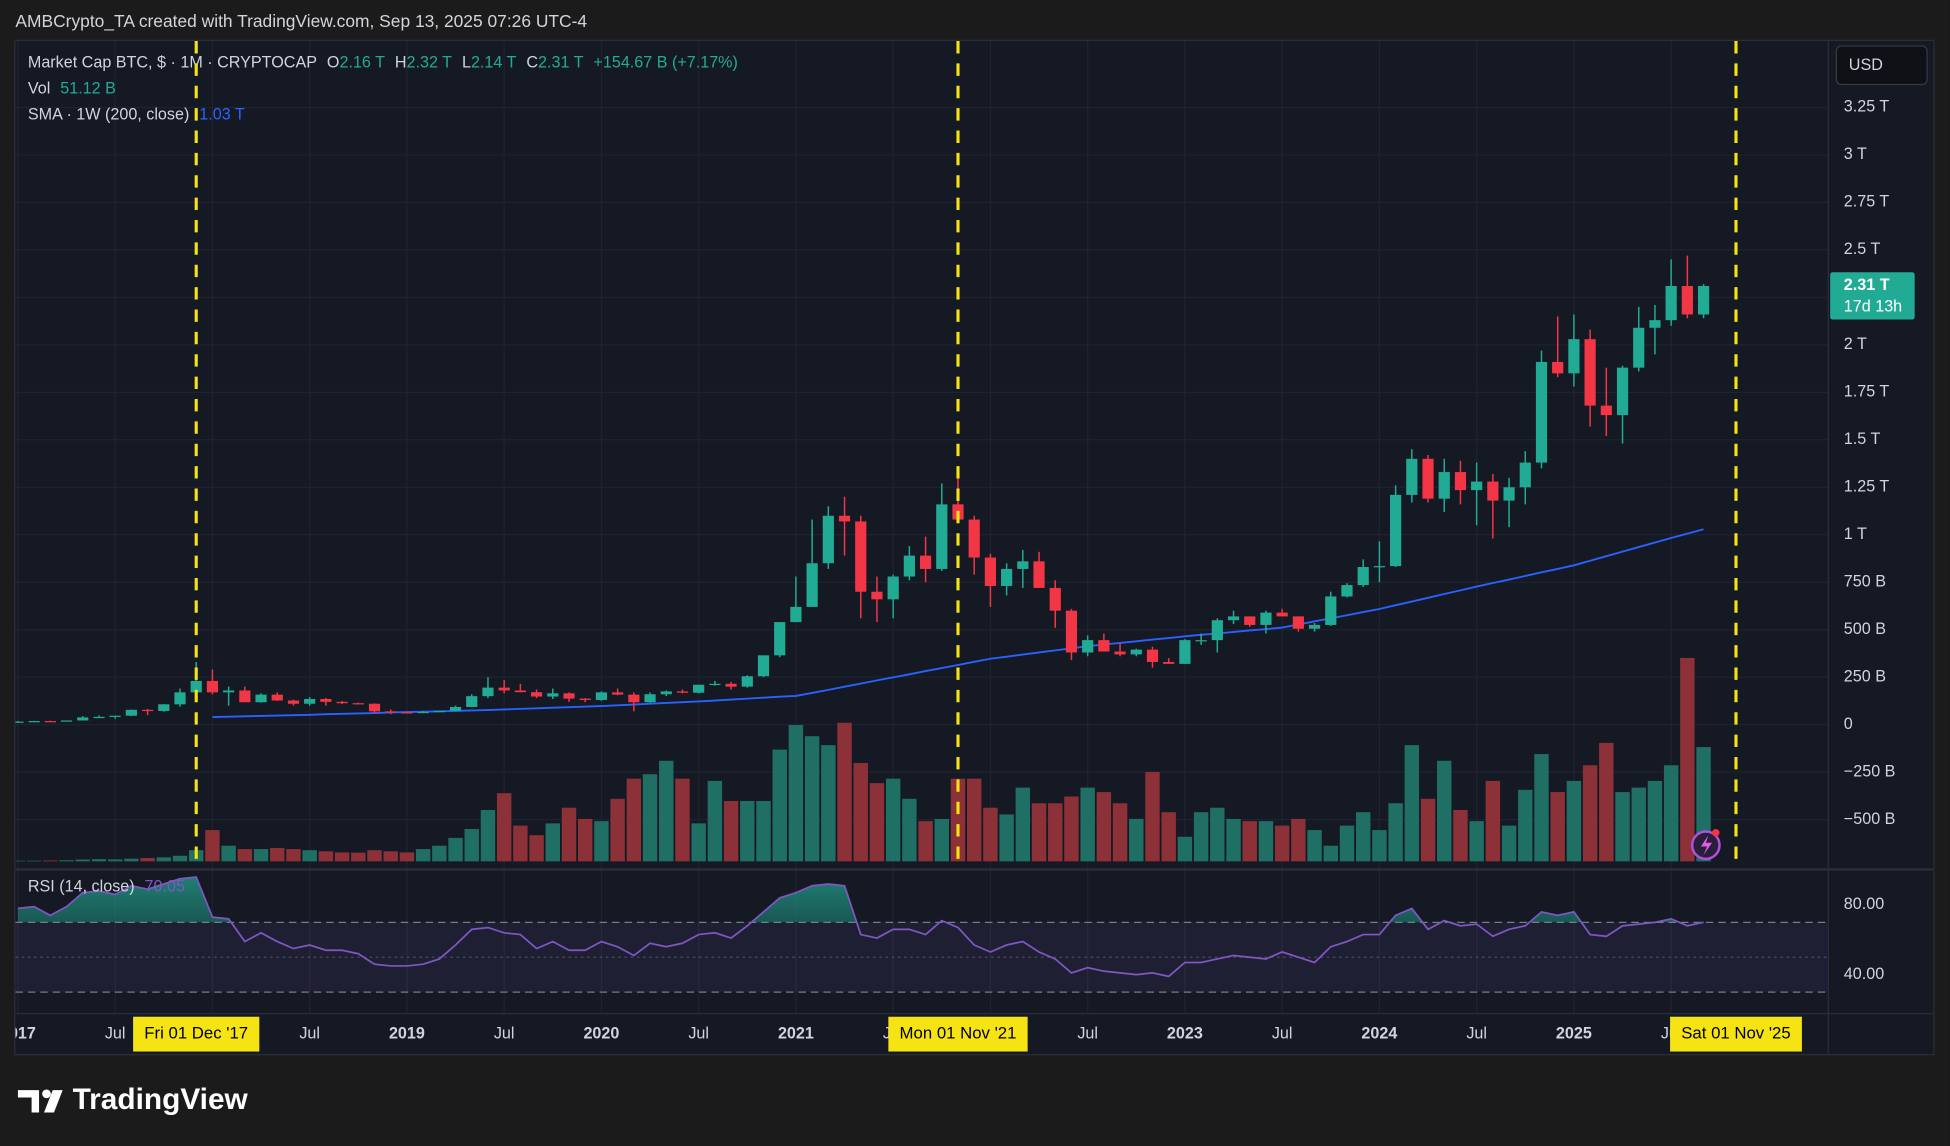  I want to click on currency-button, so click(1881, 65).